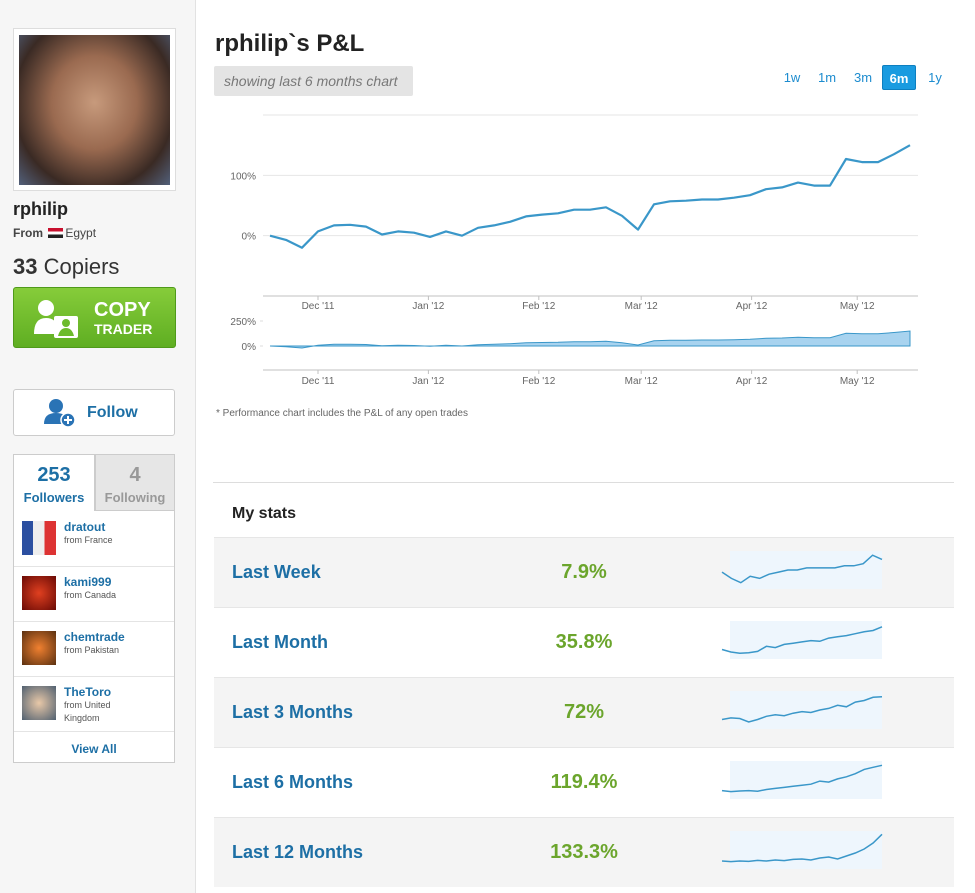  Describe the element at coordinates (85, 527) in the screenshot. I see `follower-name: dratout` at that location.